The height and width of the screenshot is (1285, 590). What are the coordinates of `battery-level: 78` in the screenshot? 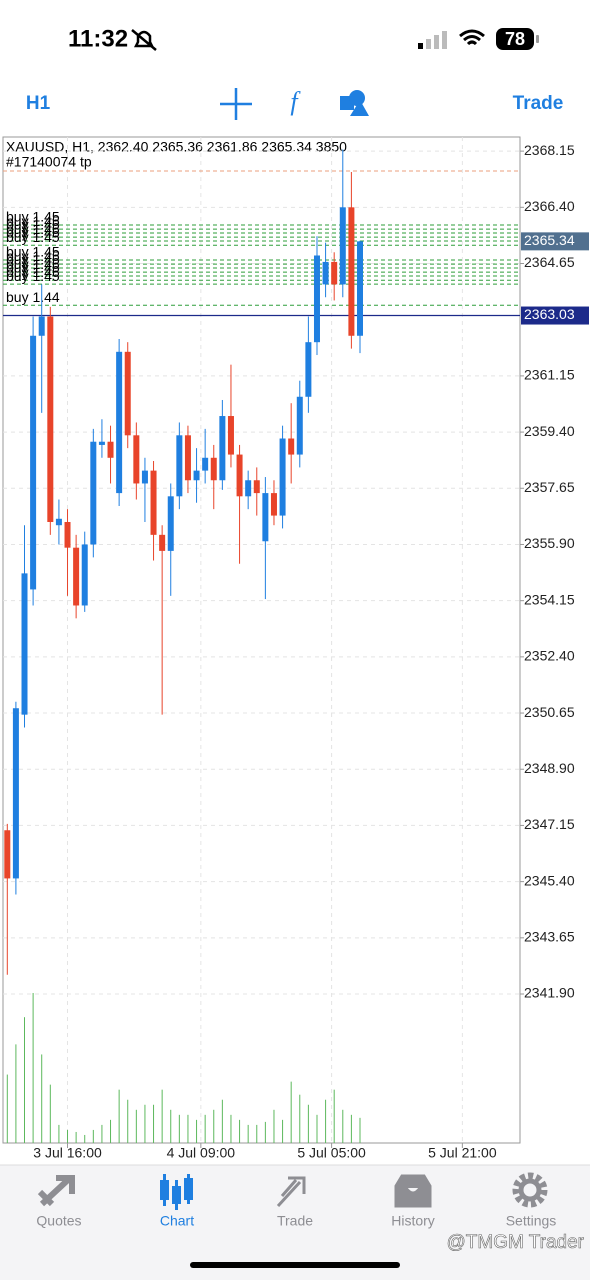 It's located at (515, 39).